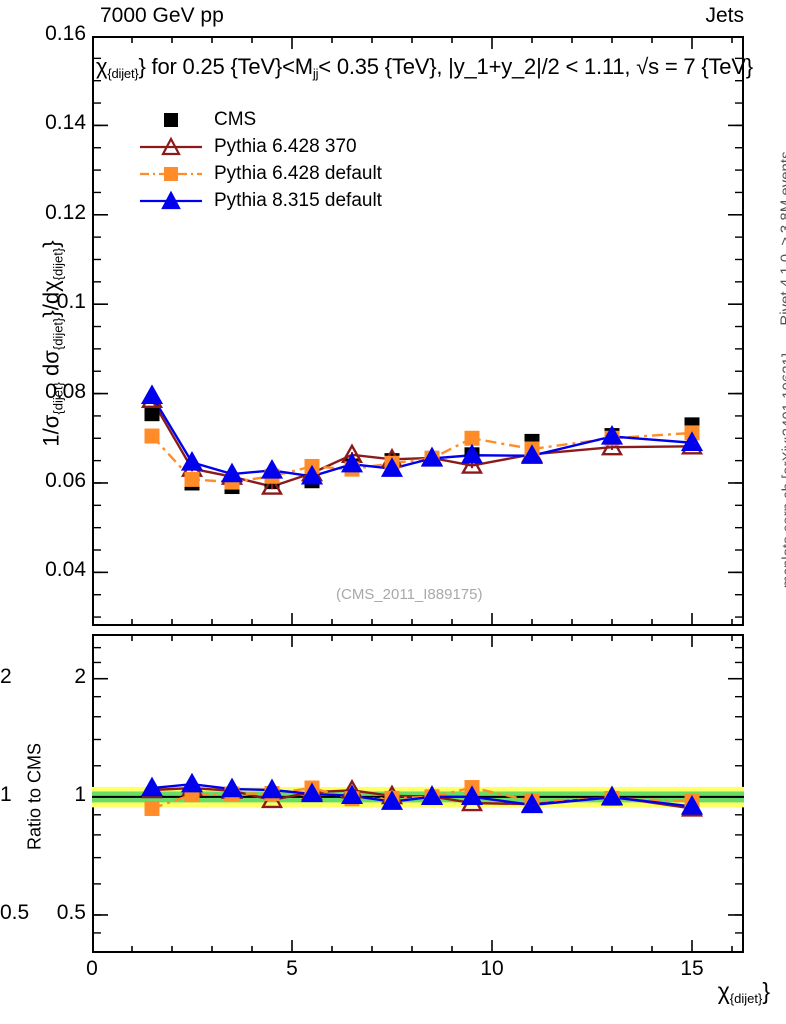 Image resolution: width=786 pixels, height=1024 pixels. I want to click on legend-key-pythia6-default, so click(171, 174).